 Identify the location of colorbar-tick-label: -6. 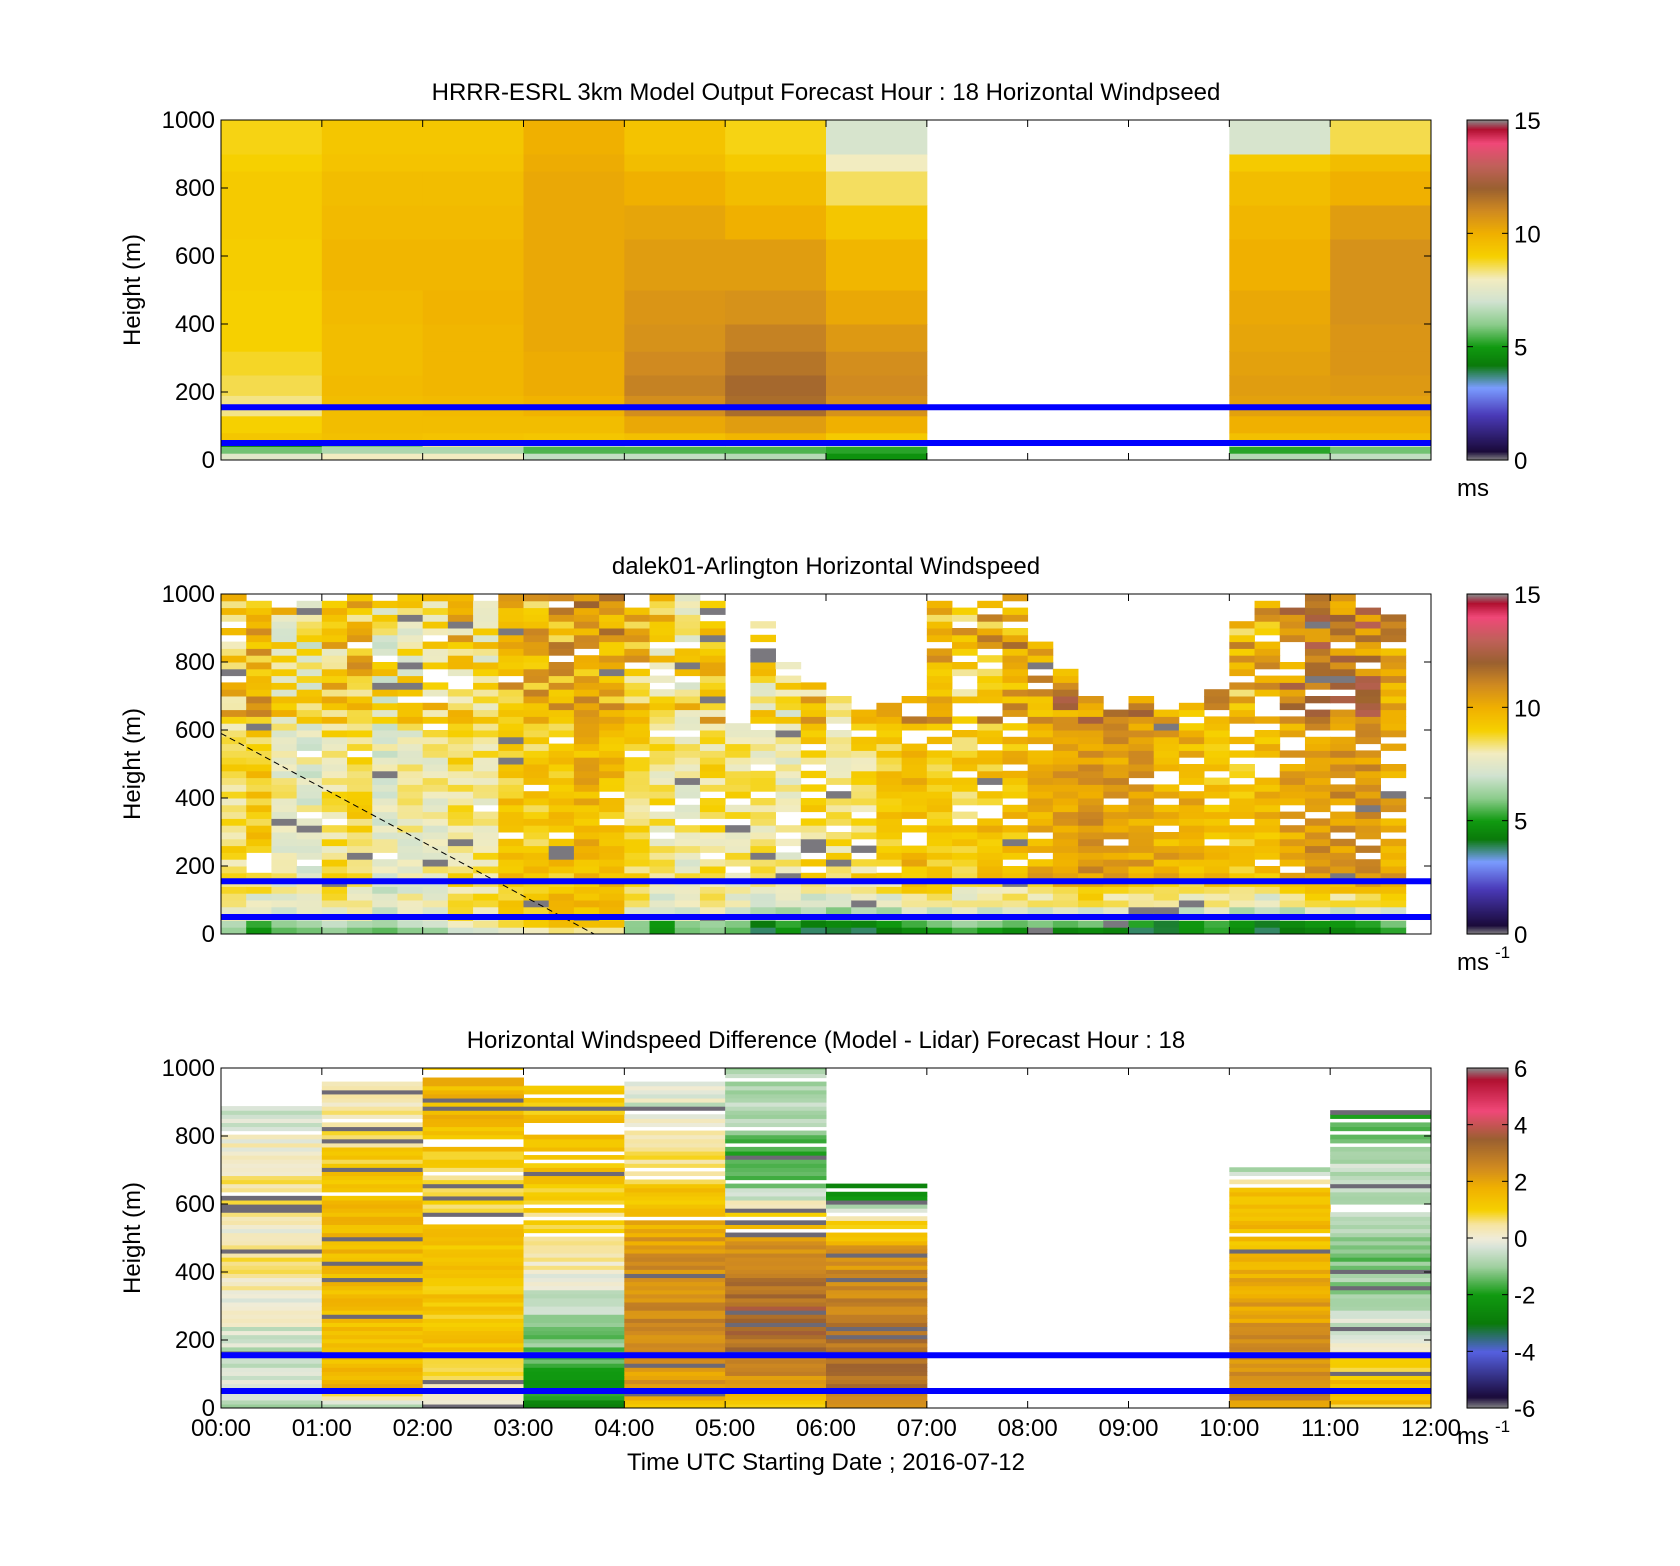
(1524, 1409).